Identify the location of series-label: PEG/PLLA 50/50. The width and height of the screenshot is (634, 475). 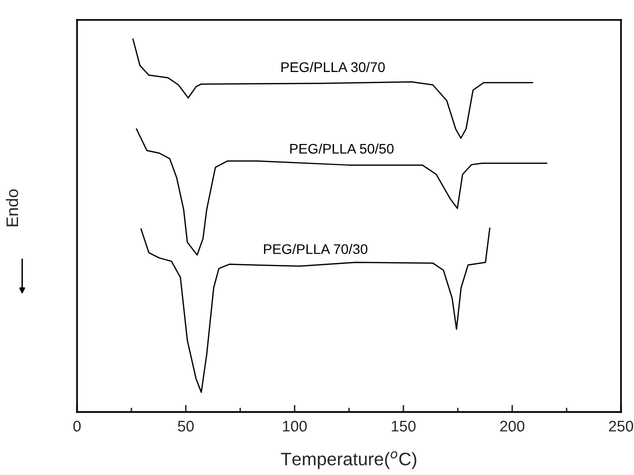
(342, 148).